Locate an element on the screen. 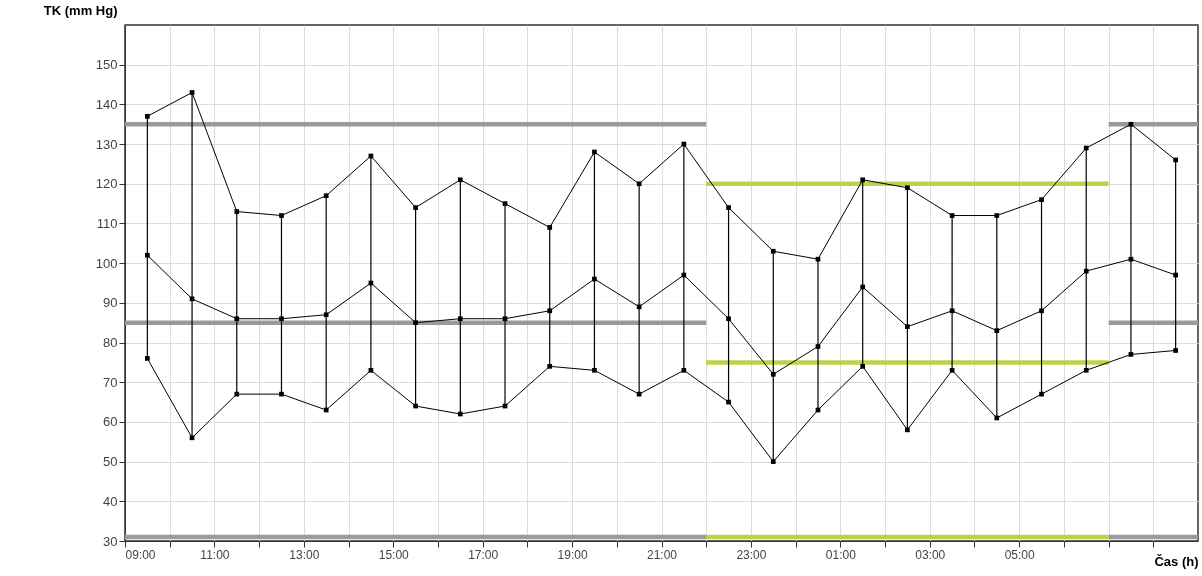  x-tick-label: 19:00 is located at coordinates (572, 554).